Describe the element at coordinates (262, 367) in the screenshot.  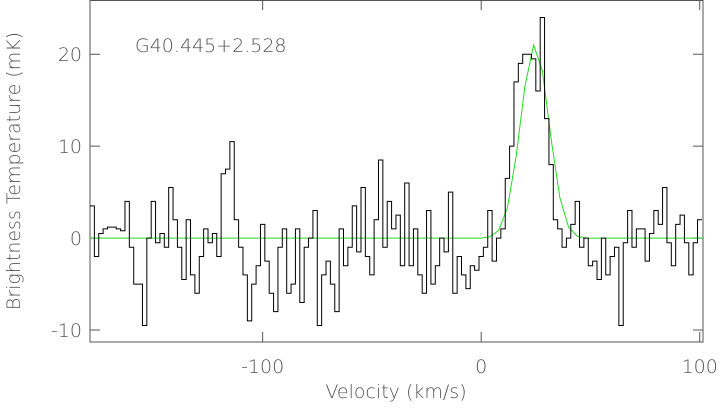
I see `x-tick-label: -100` at that location.